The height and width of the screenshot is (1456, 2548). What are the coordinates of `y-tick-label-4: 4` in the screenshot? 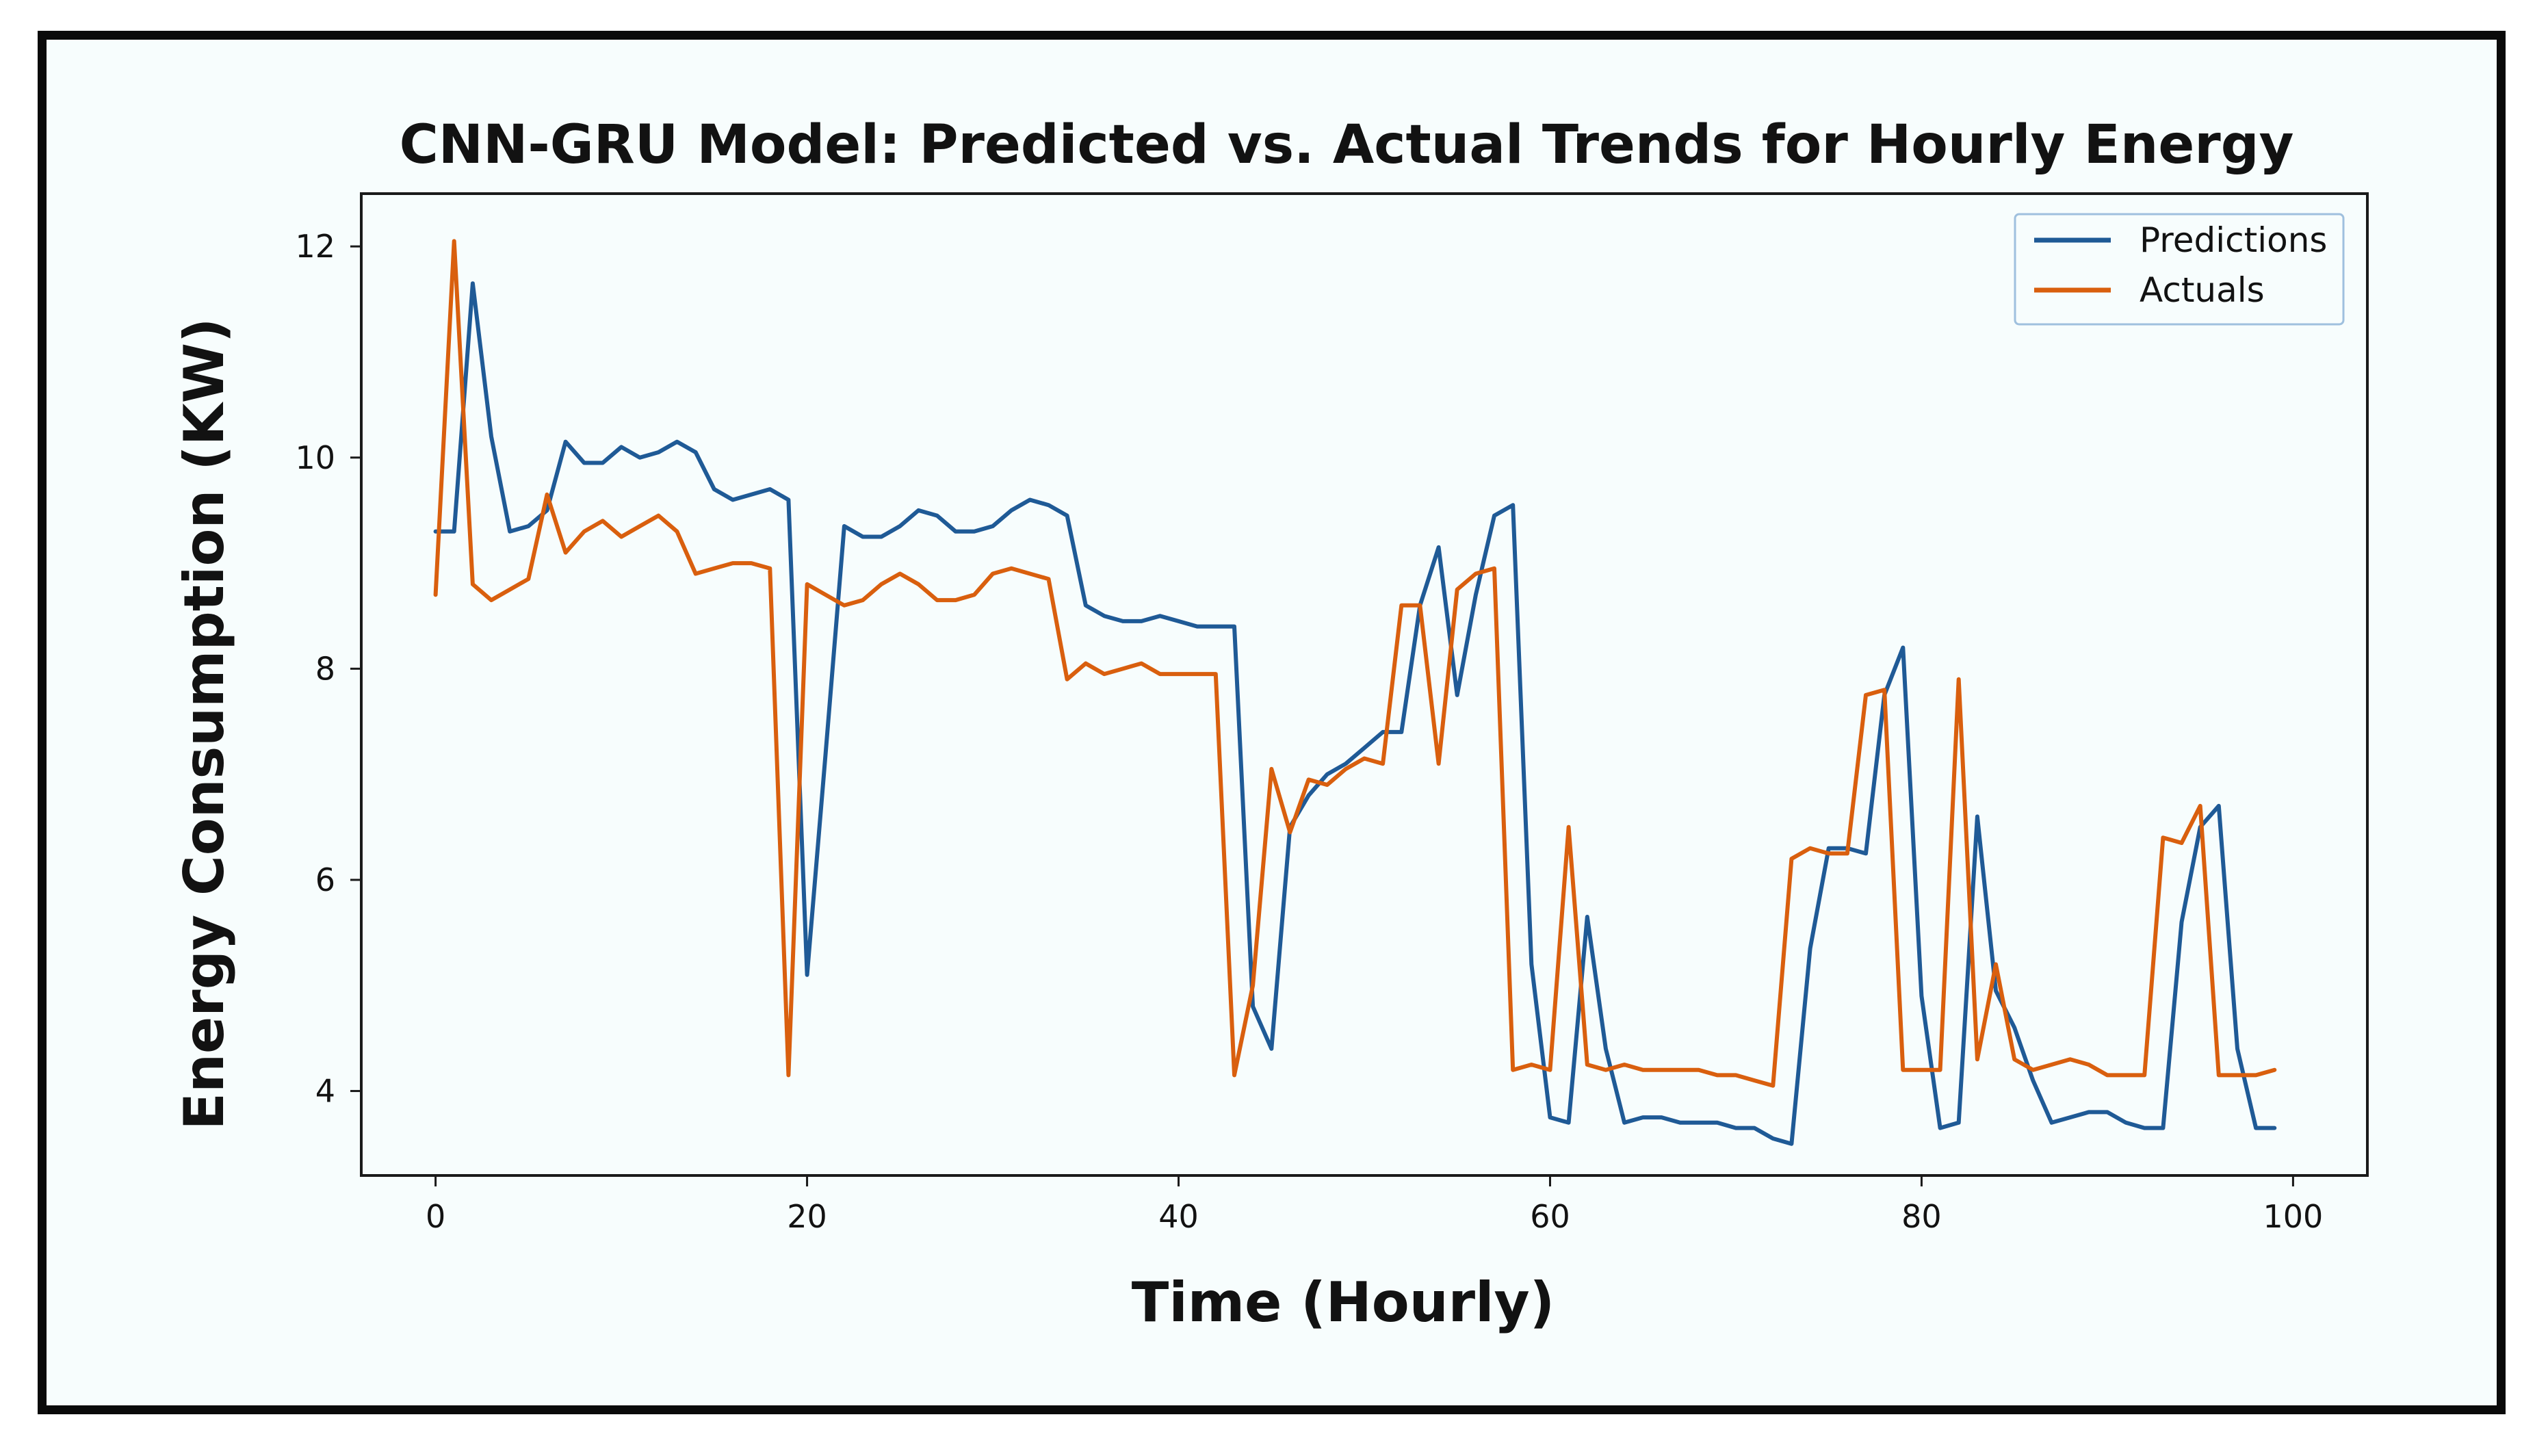 It's located at (325, 1091).